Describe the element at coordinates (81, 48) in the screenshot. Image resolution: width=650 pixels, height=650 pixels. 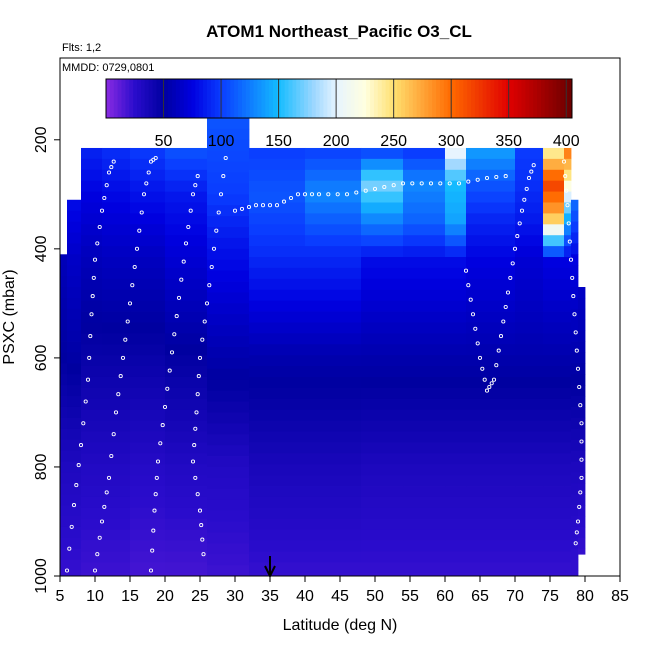
I see `flights-label: Flts: 1,2` at that location.